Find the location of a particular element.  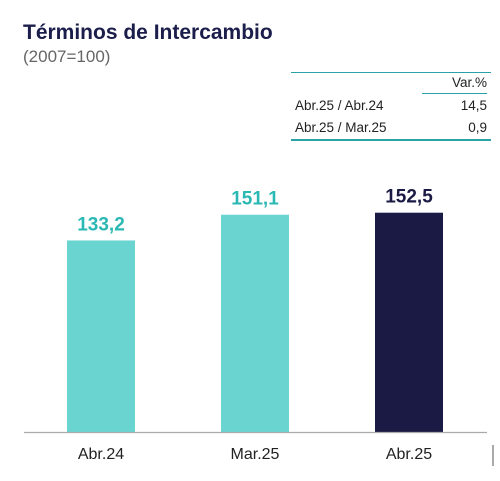

variation-table-header: Var.% is located at coordinates (391, 84).